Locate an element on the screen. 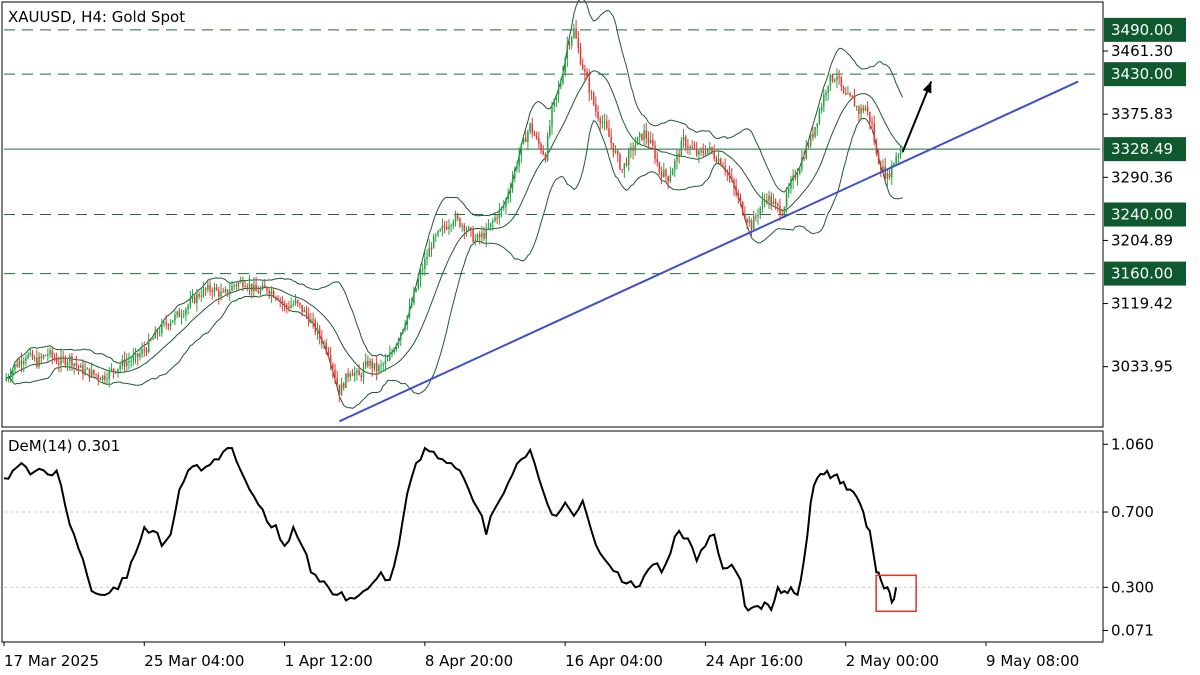 This screenshot has width=1200, height=675. chart-title: XAUUSD, H4: Gold Spot is located at coordinates (96, 17).